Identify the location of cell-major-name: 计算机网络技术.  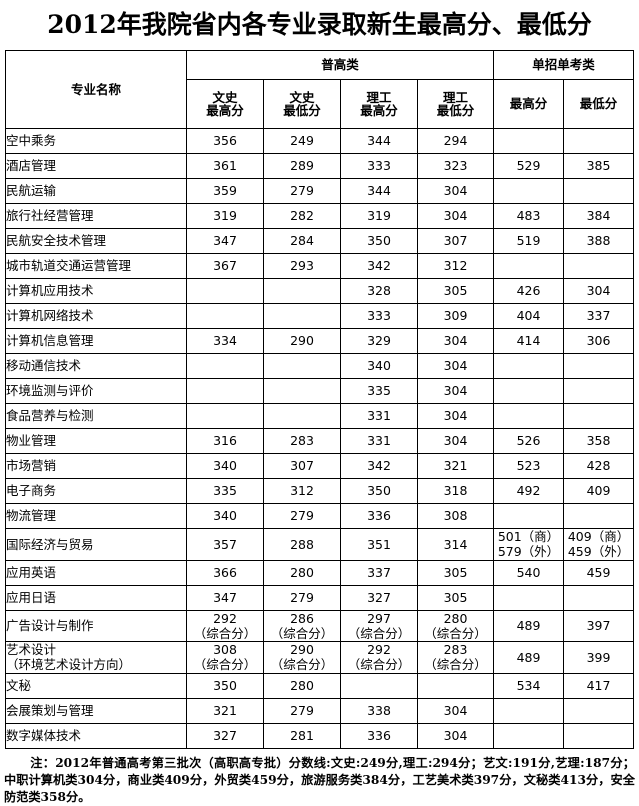
(96, 316).